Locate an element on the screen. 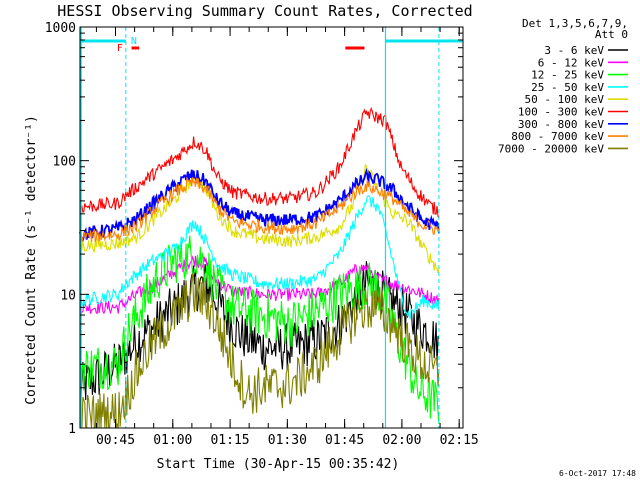  y-tick-label: 10 is located at coordinates (68, 295).